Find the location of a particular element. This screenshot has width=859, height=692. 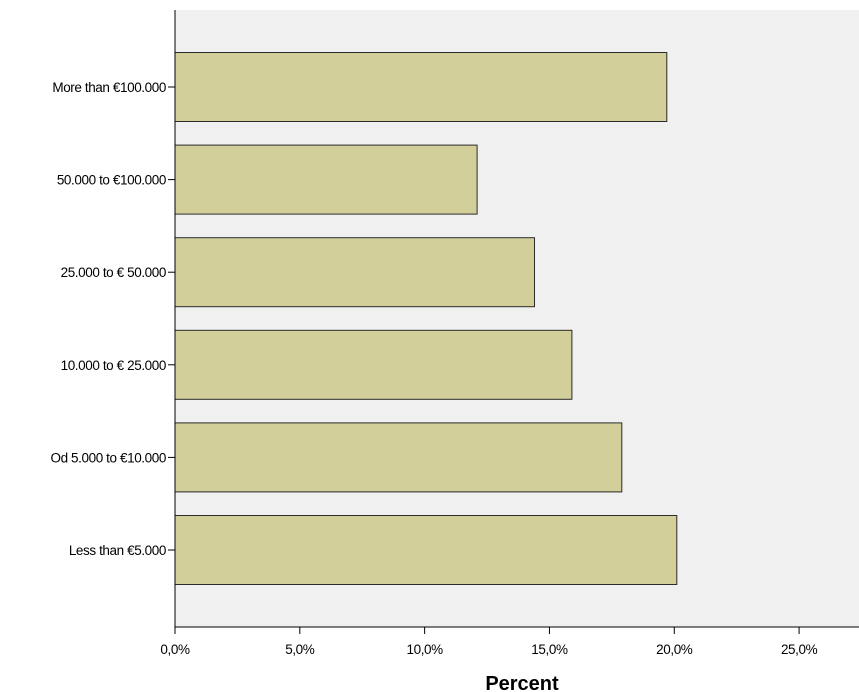

category-label: 25.000 to € 50.000 is located at coordinates (113, 272).